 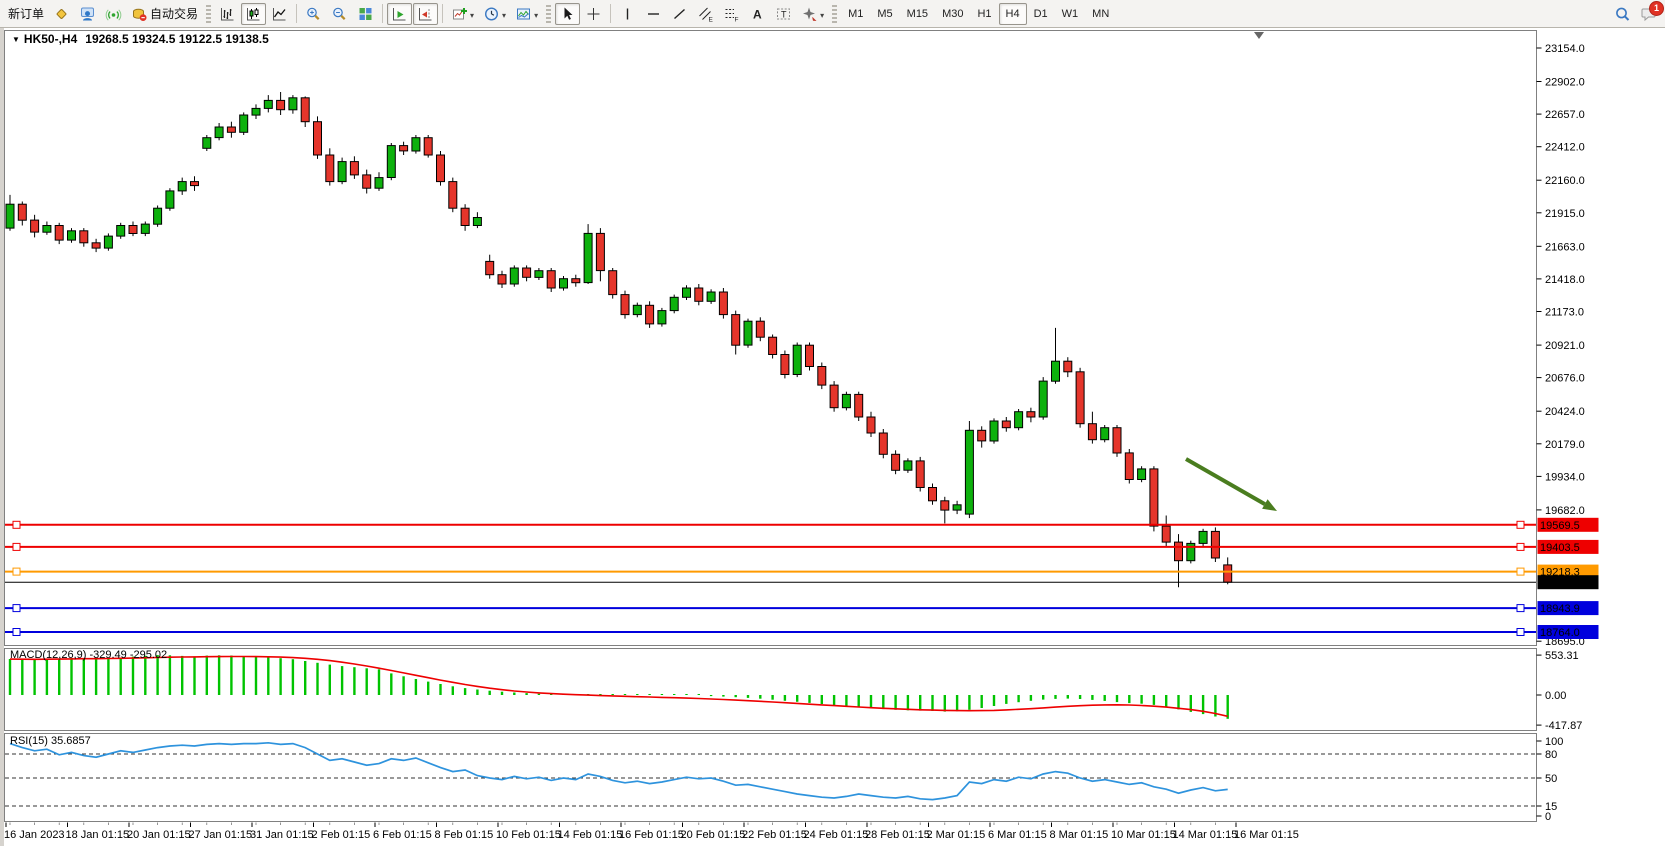 What do you see at coordinates (1269, 505) in the screenshot?
I see `trend-arrow-head` at bounding box center [1269, 505].